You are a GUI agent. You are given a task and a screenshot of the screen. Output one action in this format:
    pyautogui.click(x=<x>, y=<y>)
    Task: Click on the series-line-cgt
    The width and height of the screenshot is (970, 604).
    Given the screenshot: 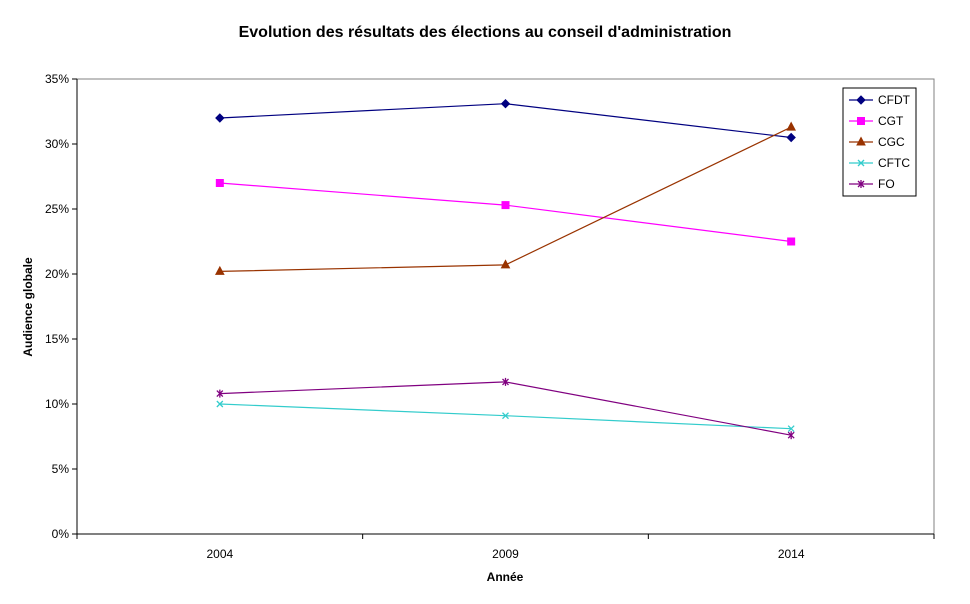 What is the action you would take?
    pyautogui.click(x=505, y=212)
    